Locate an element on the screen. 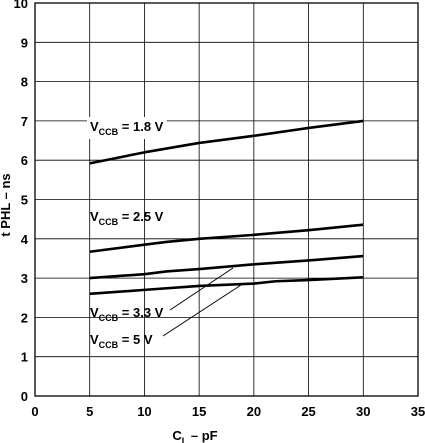  y-axis: 0 1 2 3 4 5 6 7 8 9 10 is located at coordinates (21, 202).